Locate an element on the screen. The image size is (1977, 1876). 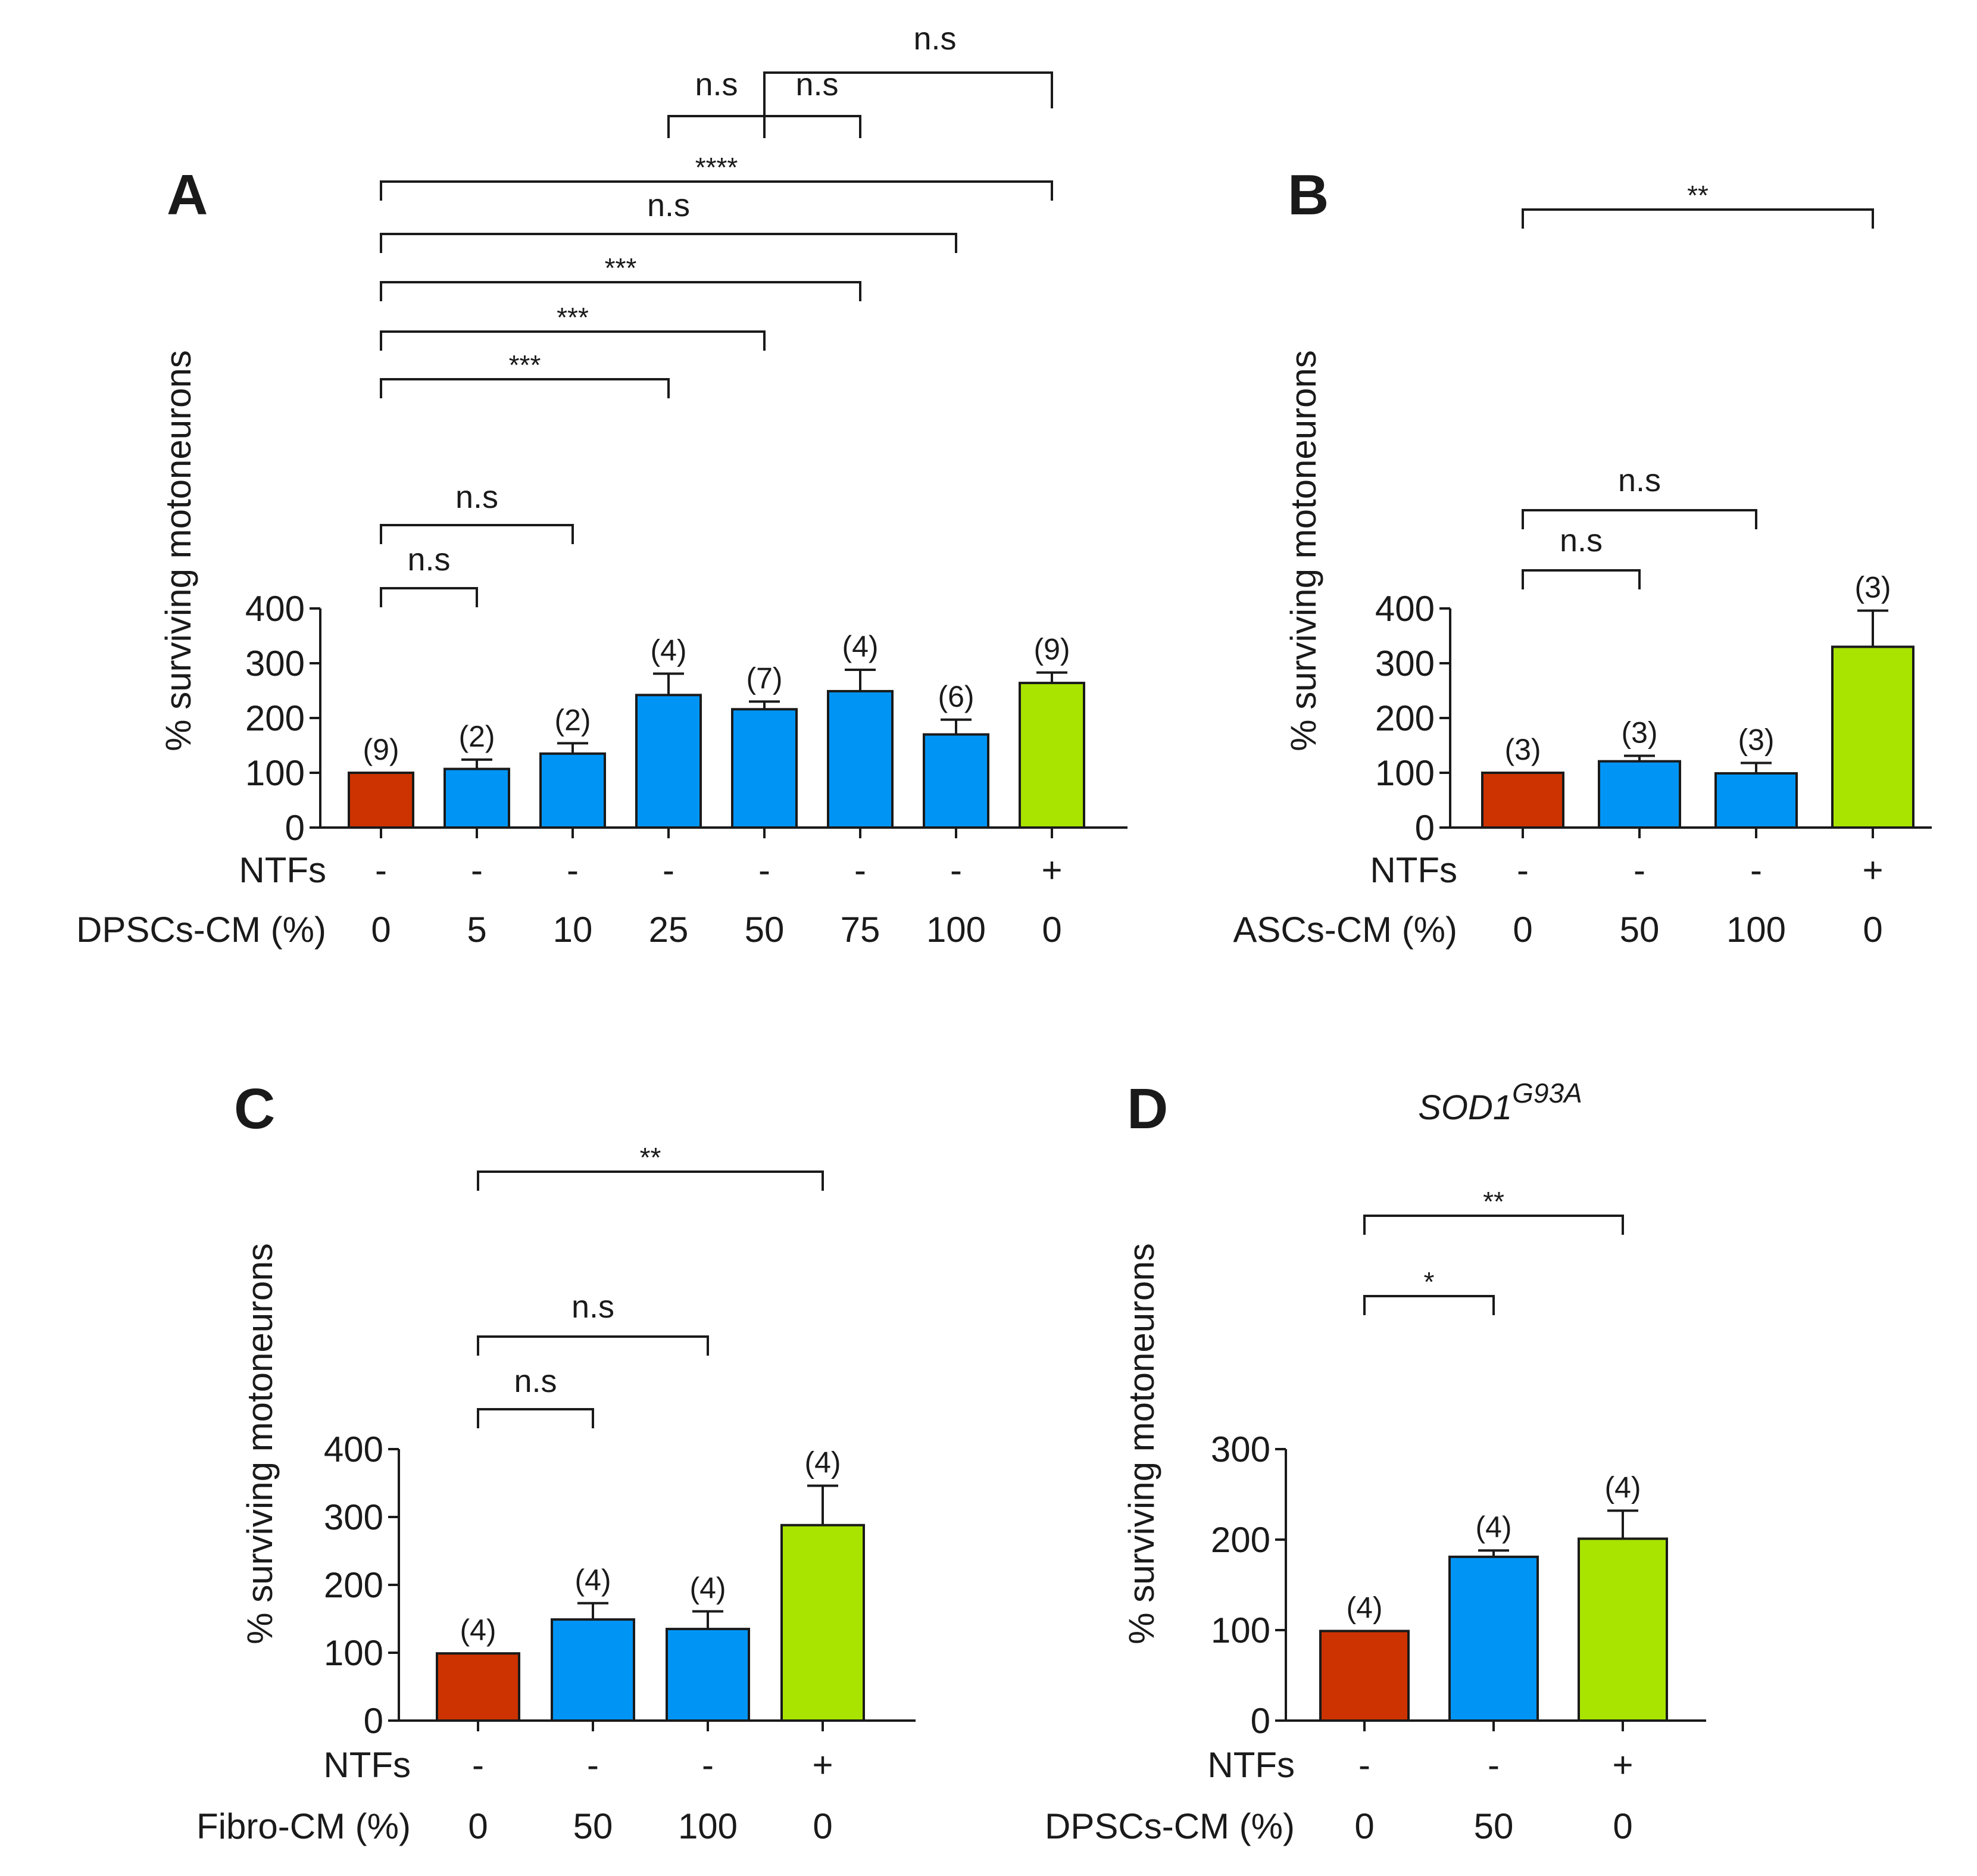
row-label: Fibro-CM (%) is located at coordinates (303, 1826).